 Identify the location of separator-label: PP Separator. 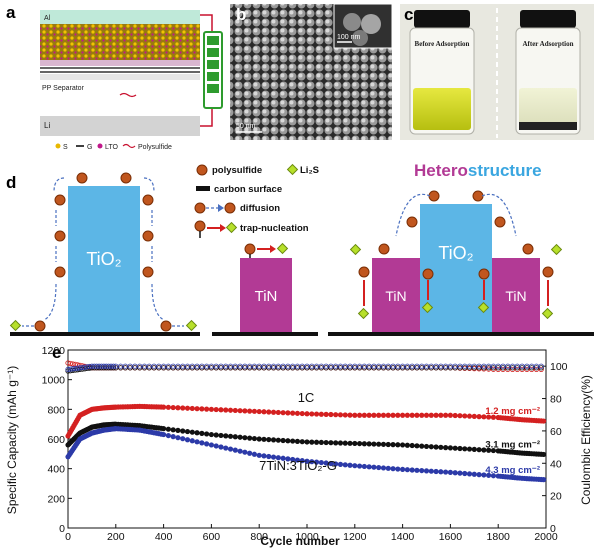
(63, 88).